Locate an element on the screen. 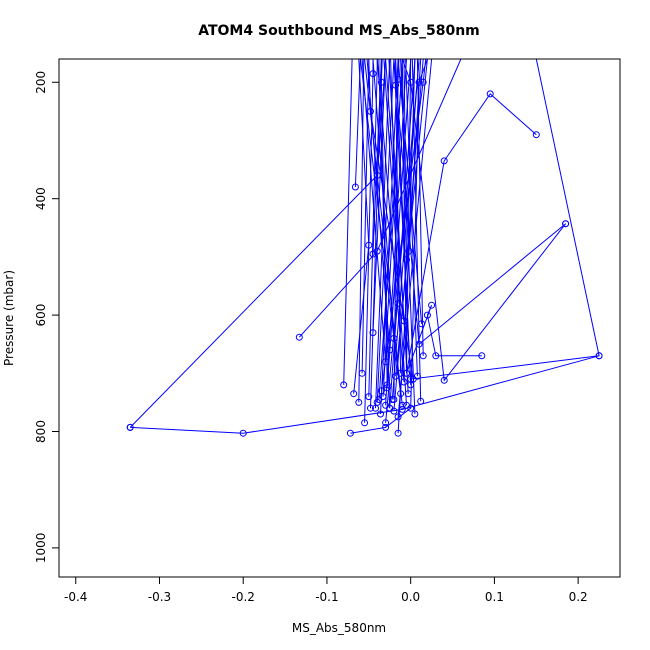 The width and height of the screenshot is (650, 650). y-tick-label: 1000 is located at coordinates (41, 548).